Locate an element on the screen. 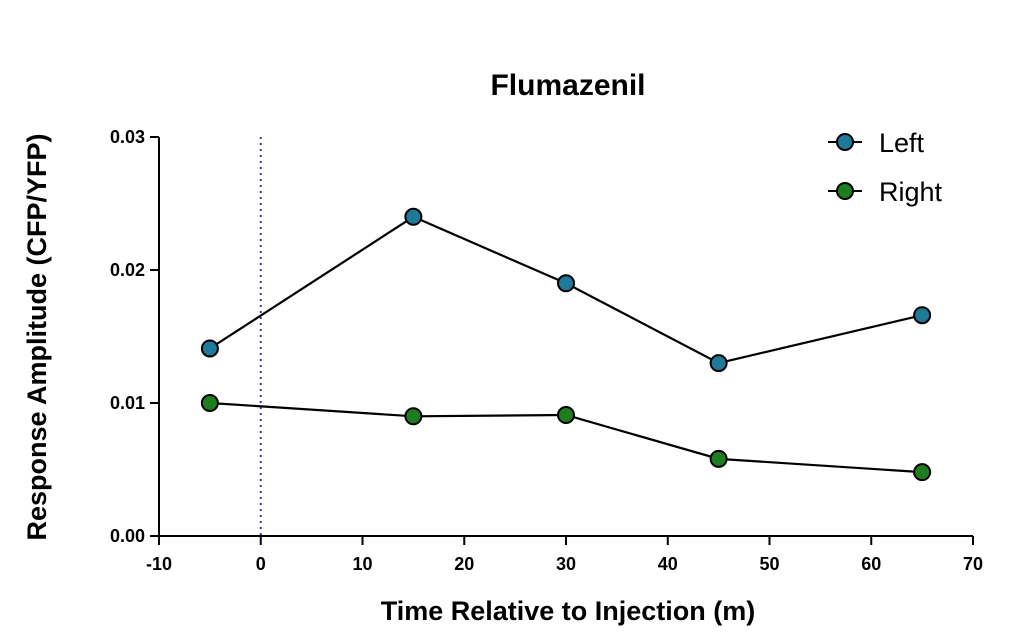  y-tick-label: 0.01 is located at coordinates (127, 403).